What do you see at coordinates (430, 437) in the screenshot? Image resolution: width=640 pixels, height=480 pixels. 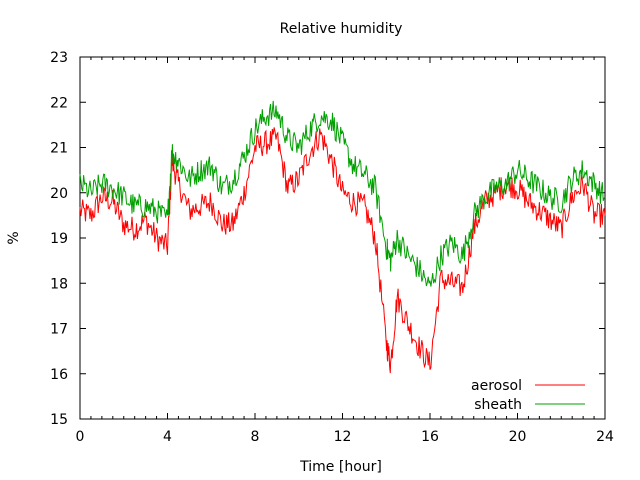 I see `x-tick-label: 16` at bounding box center [430, 437].